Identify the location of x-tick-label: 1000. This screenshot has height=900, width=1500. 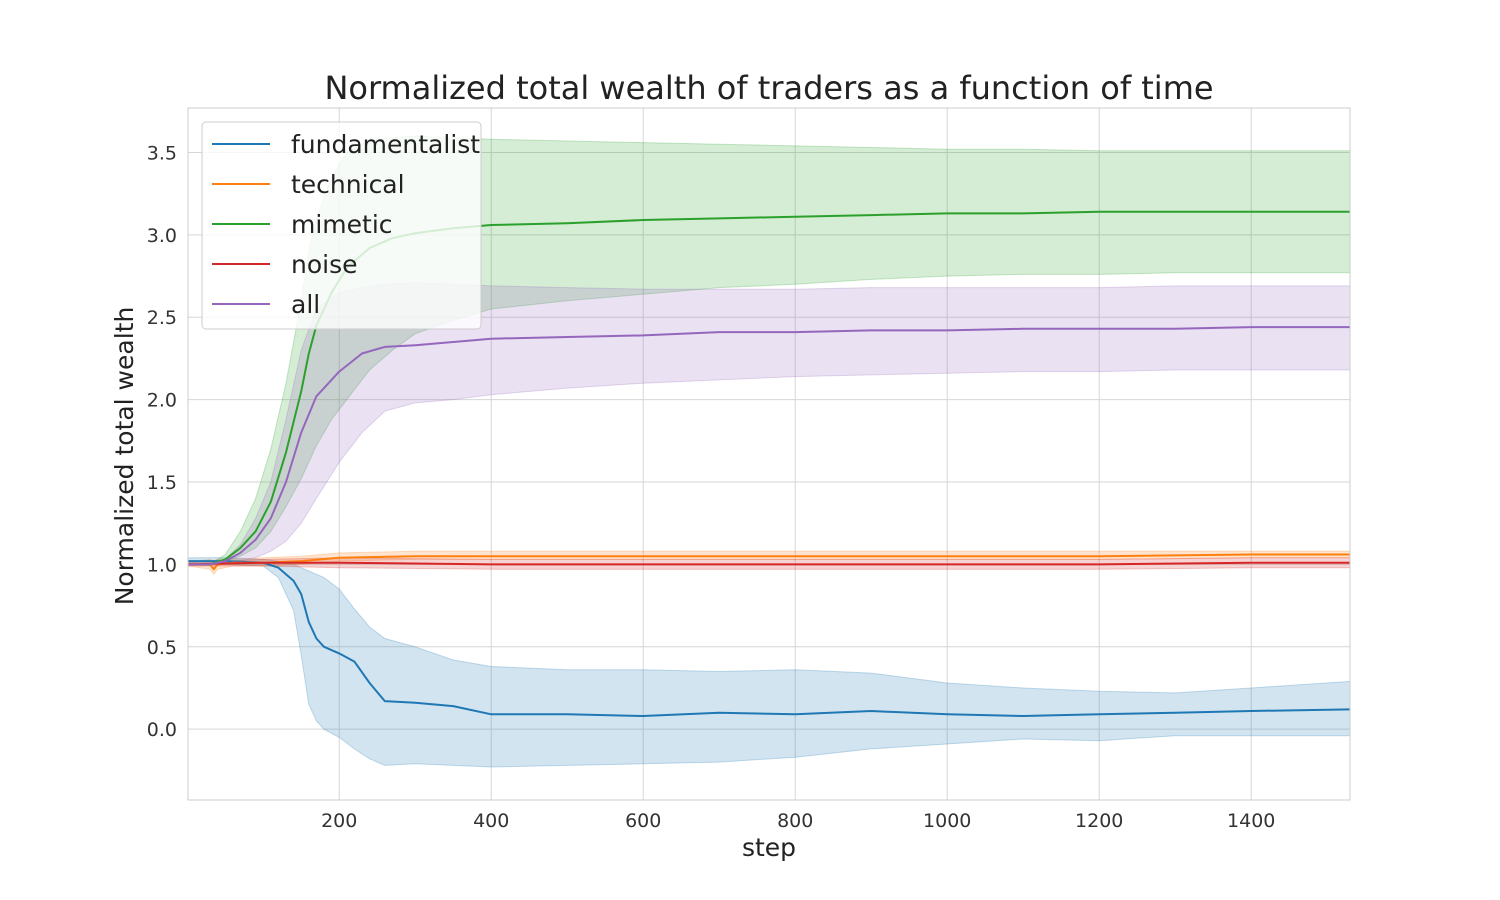
(947, 821).